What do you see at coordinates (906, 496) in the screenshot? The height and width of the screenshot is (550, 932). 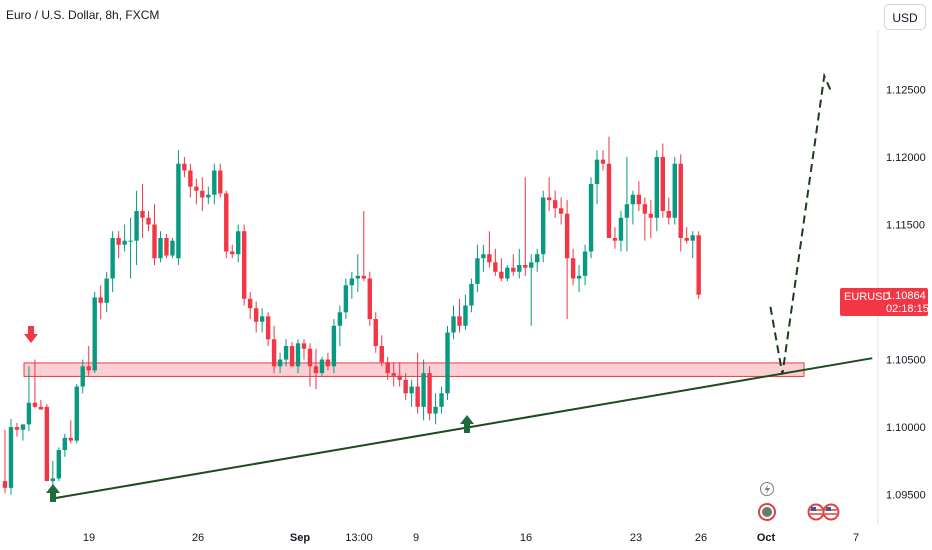 I see `price-tick-label: 1.09500` at bounding box center [906, 496].